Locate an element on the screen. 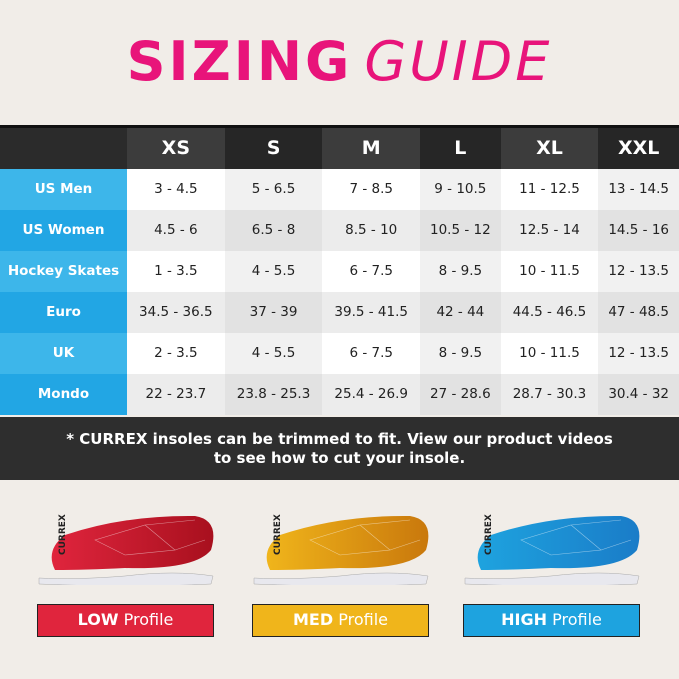  row-label: Mondo is located at coordinates (63, 394).